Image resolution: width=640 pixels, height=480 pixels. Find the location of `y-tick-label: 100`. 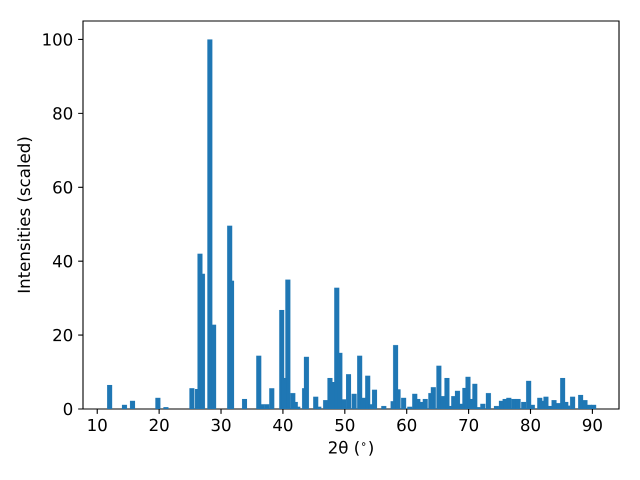

y-tick-label: 100 is located at coordinates (57, 39).